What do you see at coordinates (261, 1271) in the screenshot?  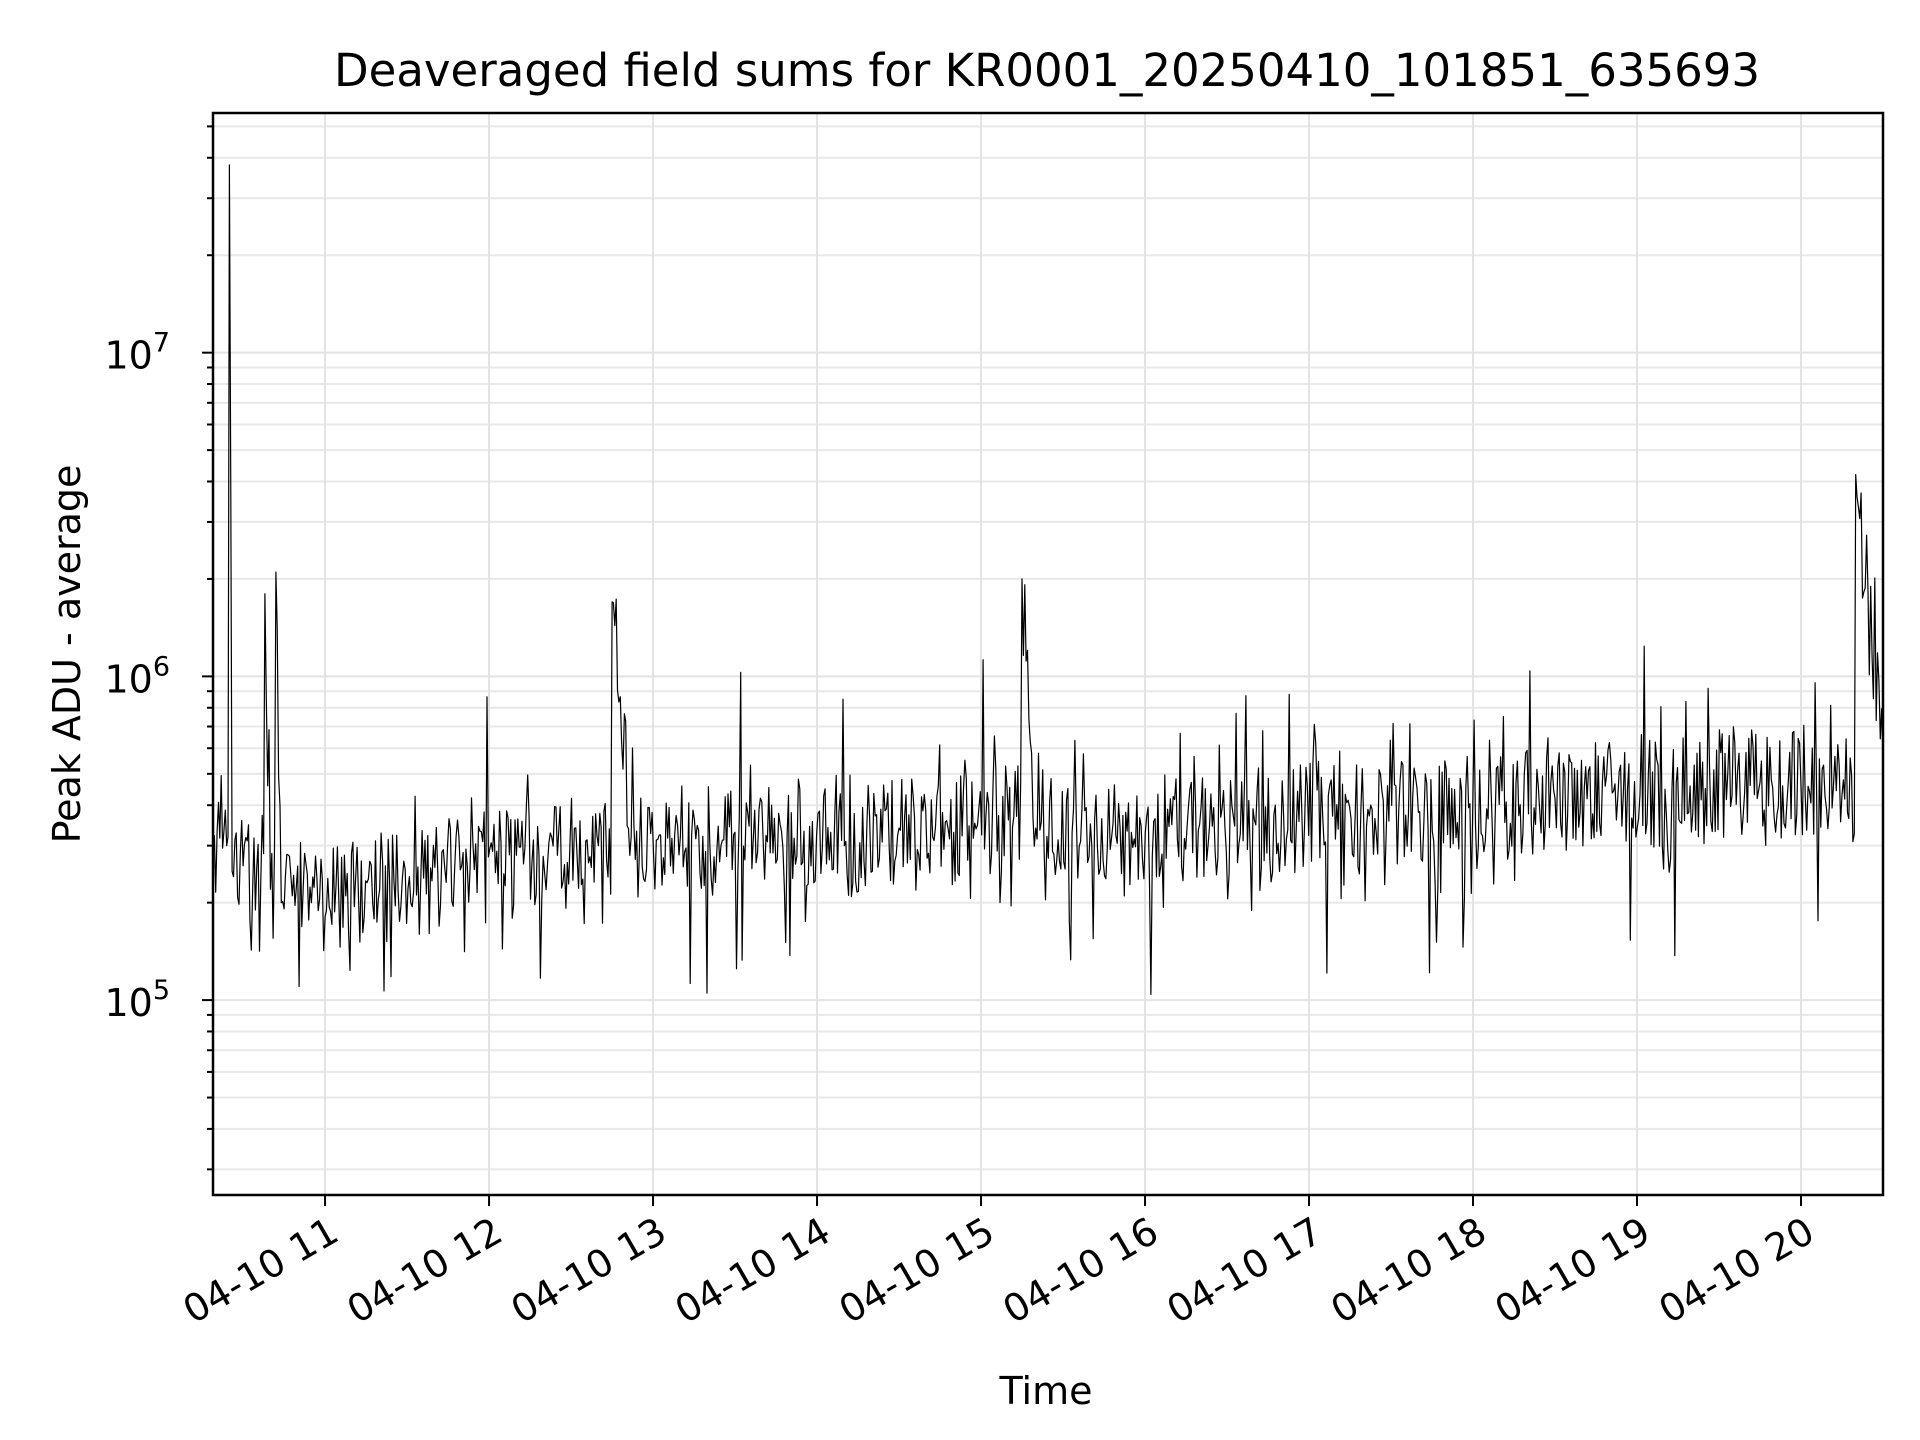 I see `x-tick-label: 04-10 11` at bounding box center [261, 1271].